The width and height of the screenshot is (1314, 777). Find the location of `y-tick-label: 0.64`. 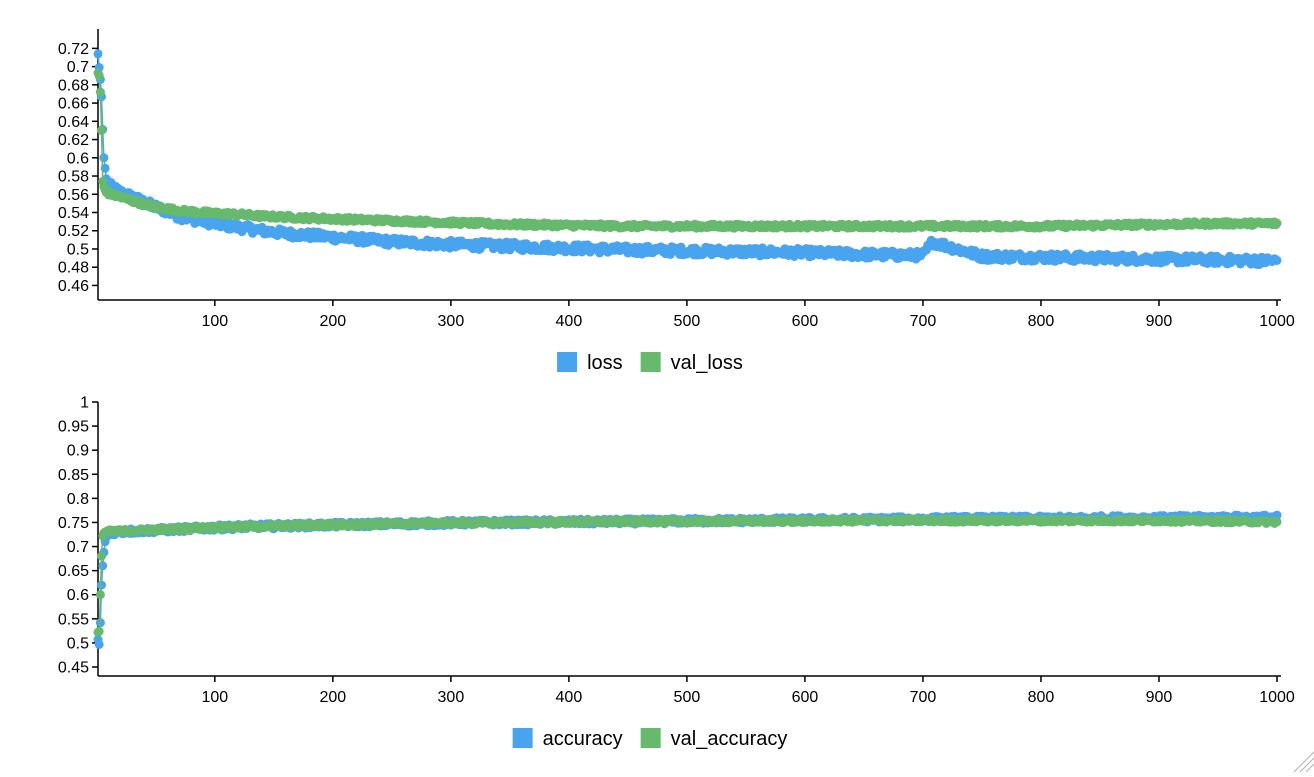

y-tick-label: 0.64 is located at coordinates (73, 122).